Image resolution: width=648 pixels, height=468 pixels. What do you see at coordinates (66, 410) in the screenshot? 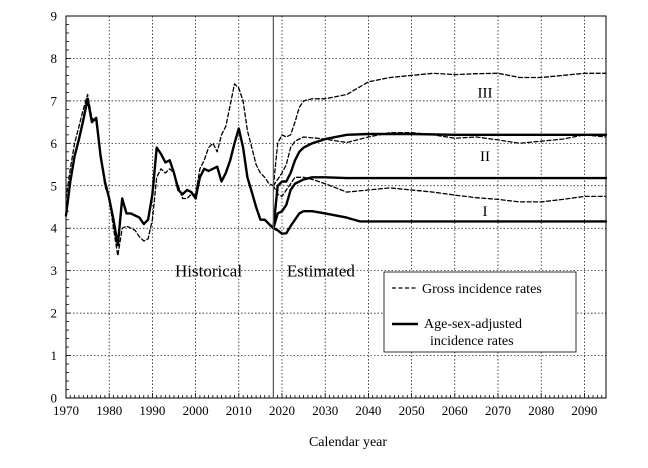
I see `x-tick-label: 1970` at bounding box center [66, 410].